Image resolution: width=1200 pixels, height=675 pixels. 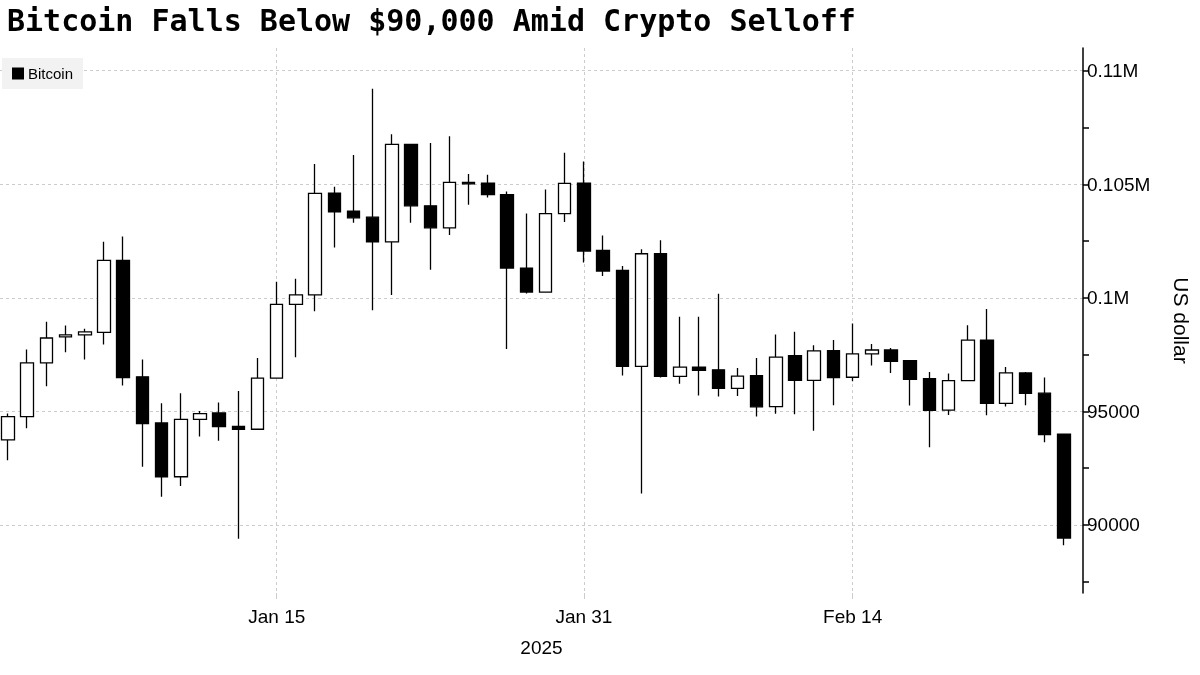 I want to click on y-tick-label: 90000, so click(x=1113, y=525).